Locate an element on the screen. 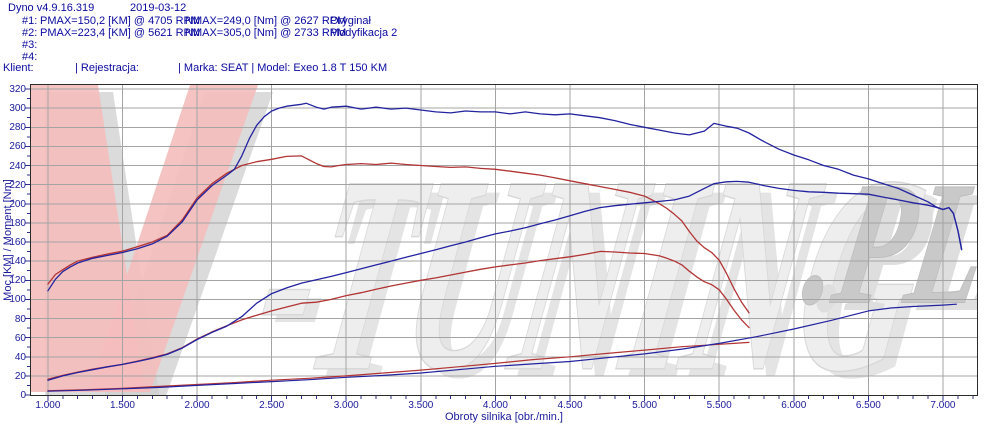  y-tick-300: 300 is located at coordinates (17, 109).